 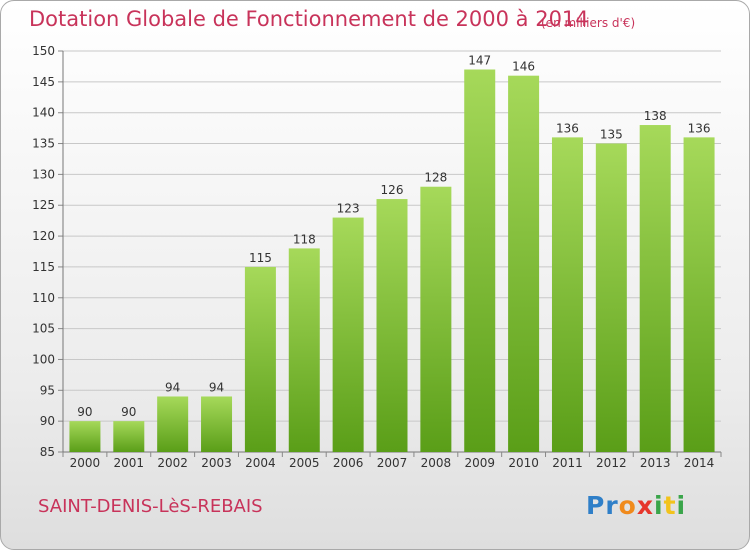 What do you see at coordinates (47, 452) in the screenshot?
I see `y-tick-label: 85` at bounding box center [47, 452].